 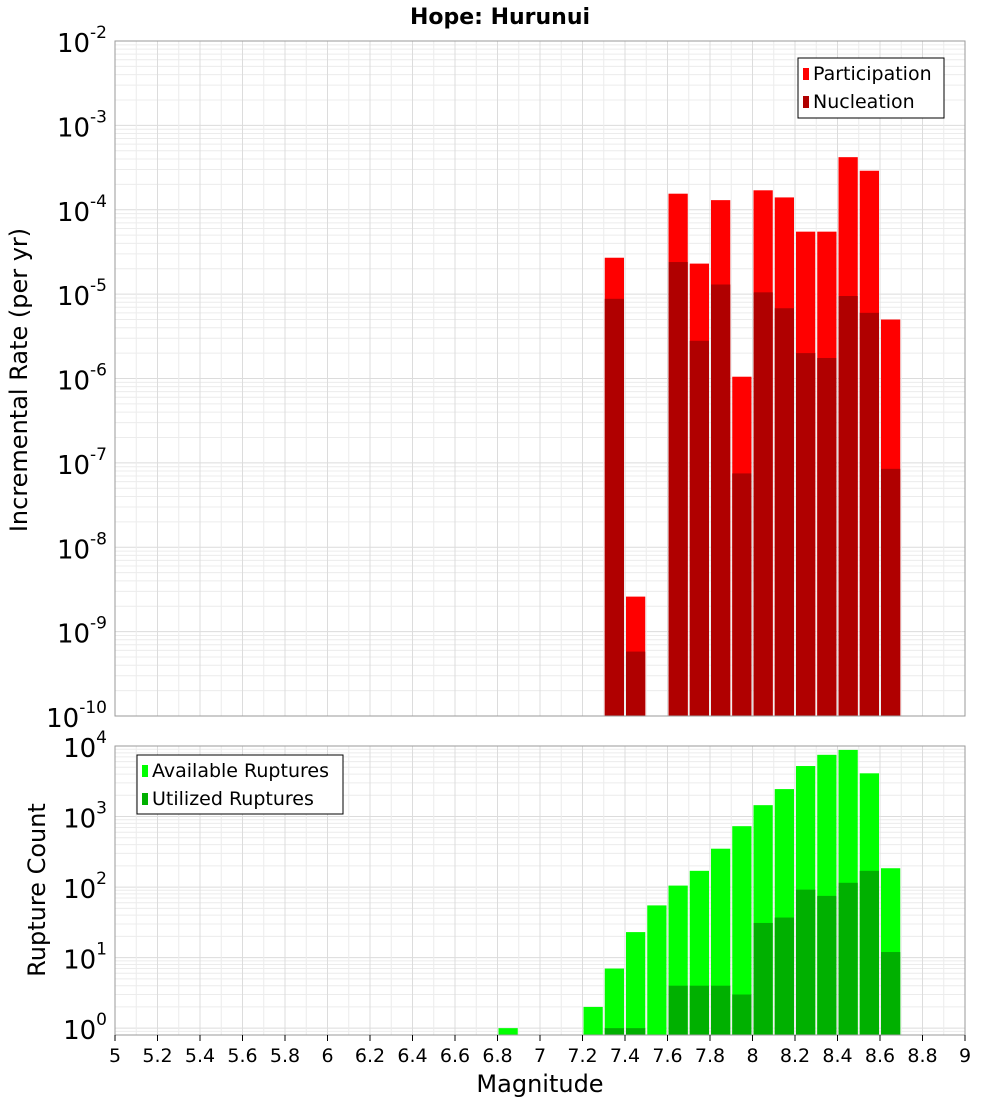 What do you see at coordinates (795, 1056) in the screenshot?
I see `x-tick-label: 8.2` at bounding box center [795, 1056].